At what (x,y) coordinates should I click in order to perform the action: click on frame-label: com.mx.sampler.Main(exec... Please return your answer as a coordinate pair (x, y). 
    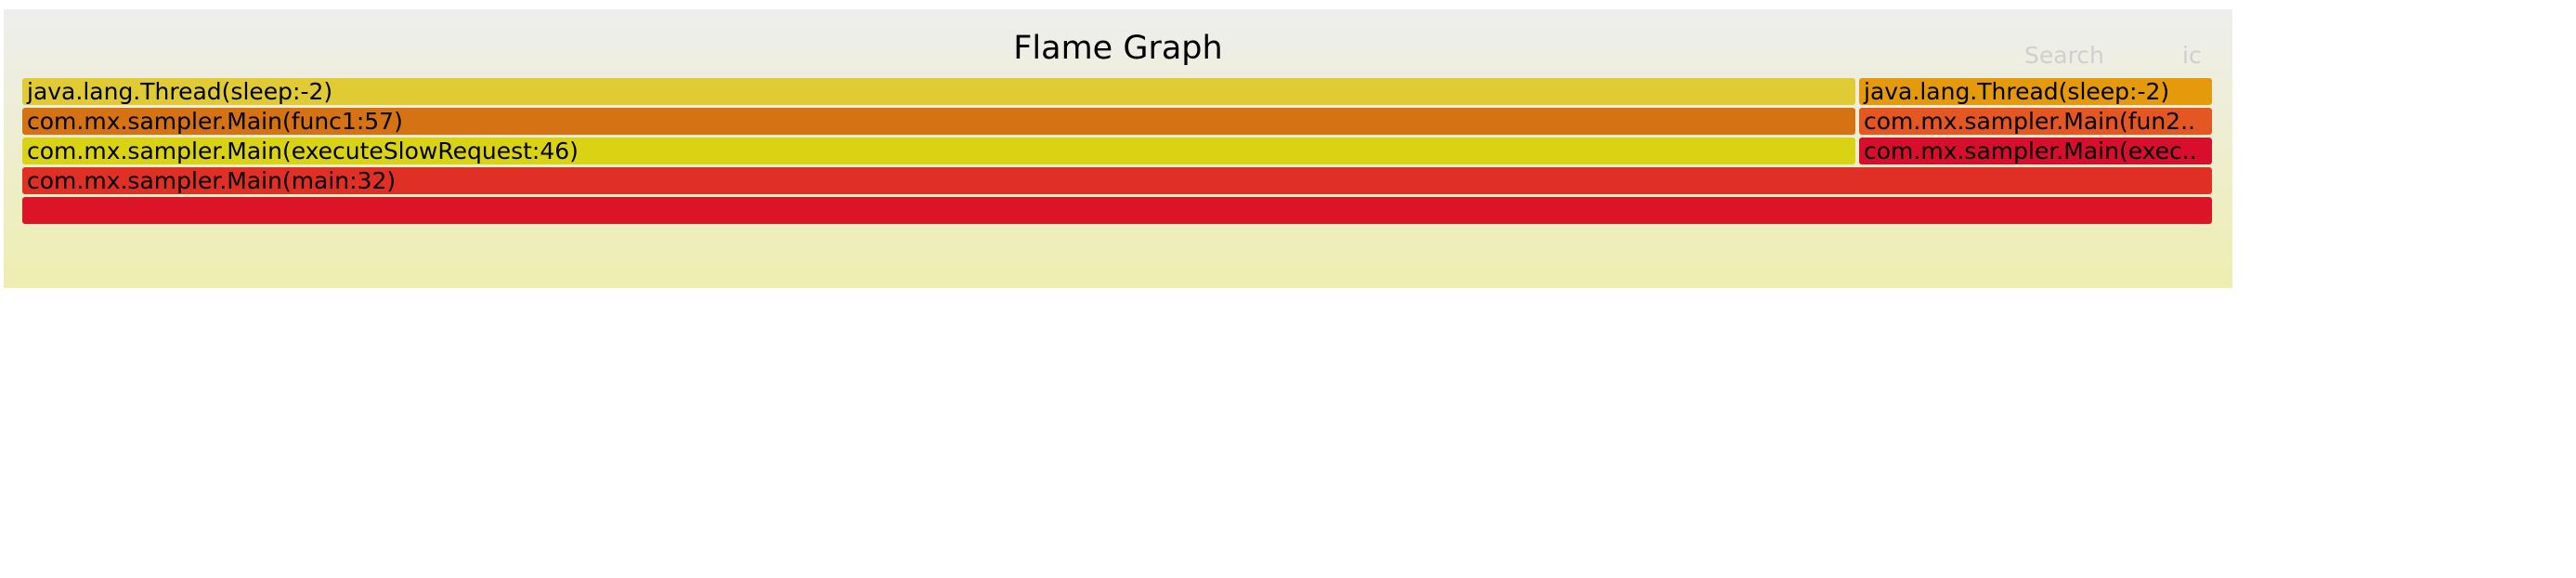
    Looking at the image, I should click on (2031, 151).